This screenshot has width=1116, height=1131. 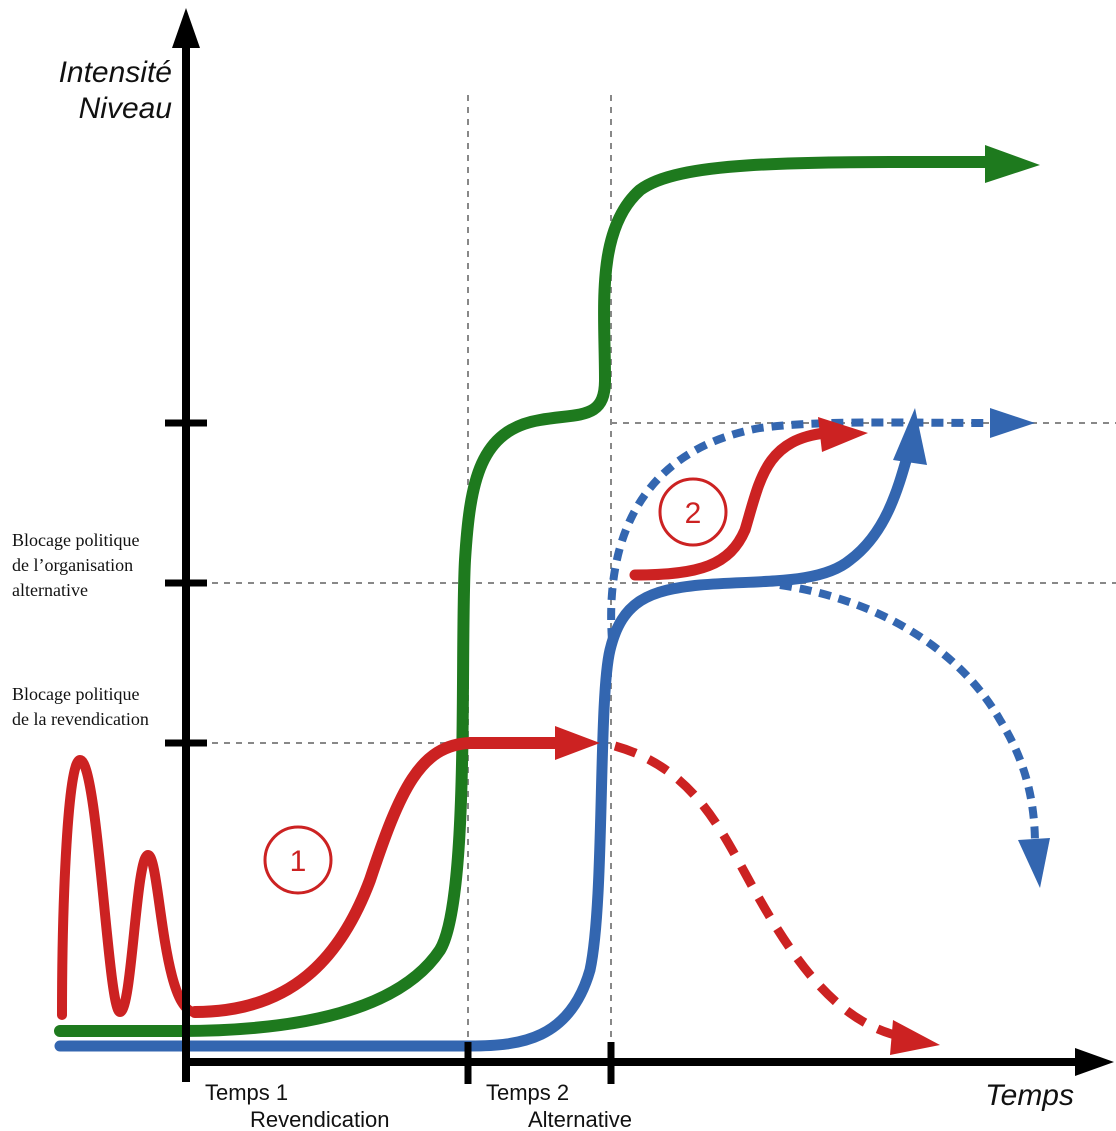 What do you see at coordinates (1012, 164) in the screenshot?
I see `green-arrowhead` at bounding box center [1012, 164].